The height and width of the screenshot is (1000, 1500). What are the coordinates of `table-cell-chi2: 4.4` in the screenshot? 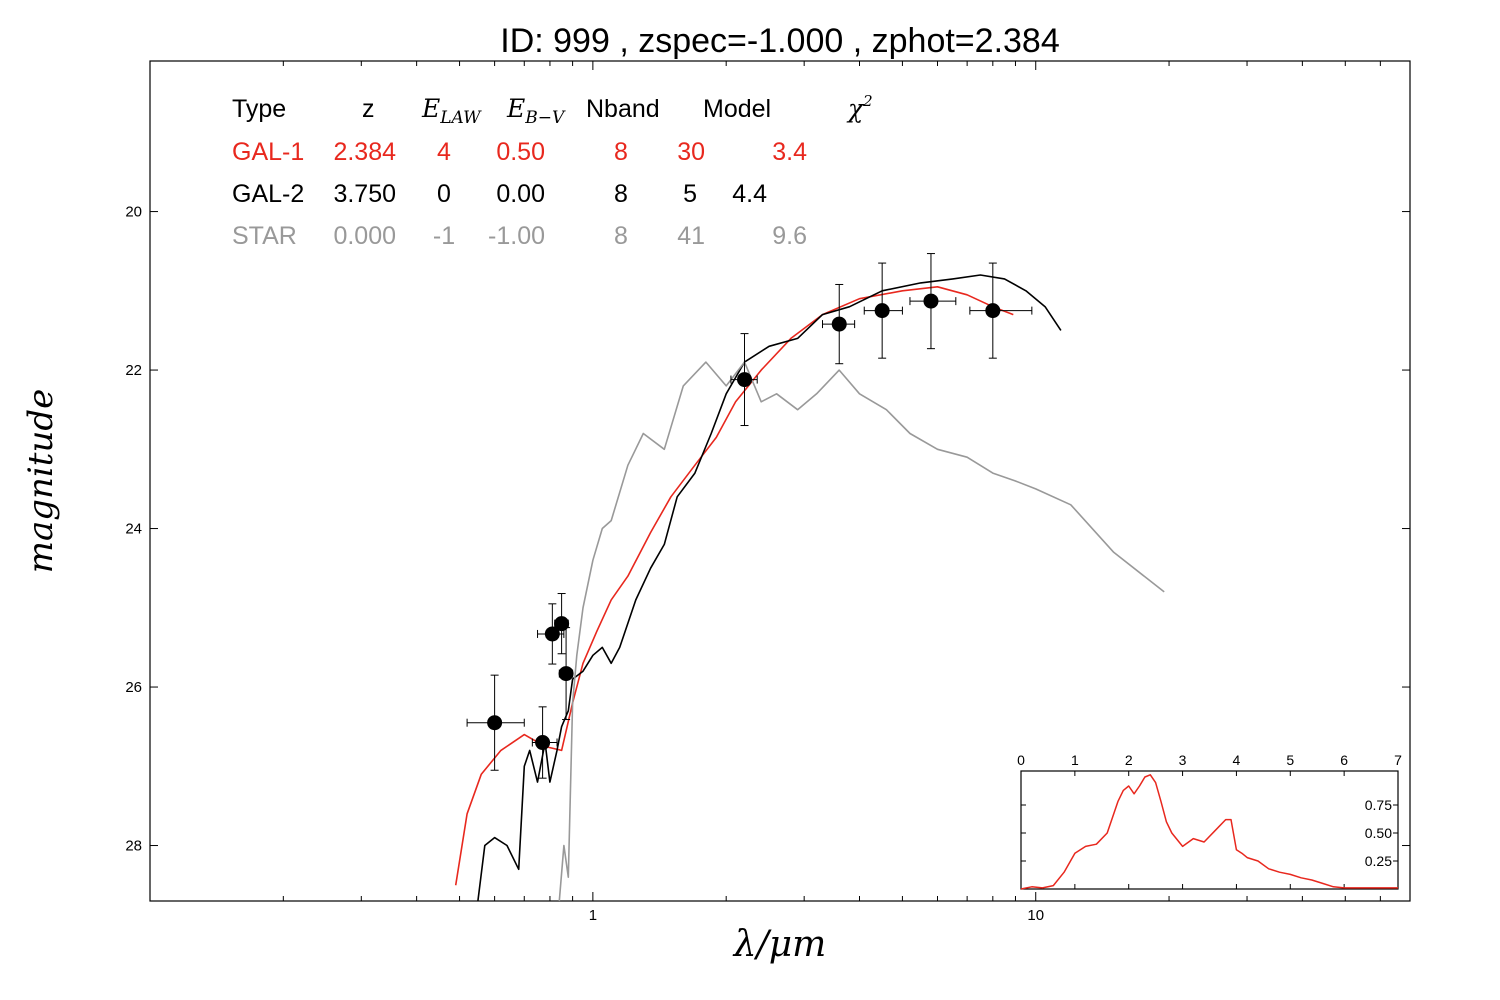 It's located at (749, 194).